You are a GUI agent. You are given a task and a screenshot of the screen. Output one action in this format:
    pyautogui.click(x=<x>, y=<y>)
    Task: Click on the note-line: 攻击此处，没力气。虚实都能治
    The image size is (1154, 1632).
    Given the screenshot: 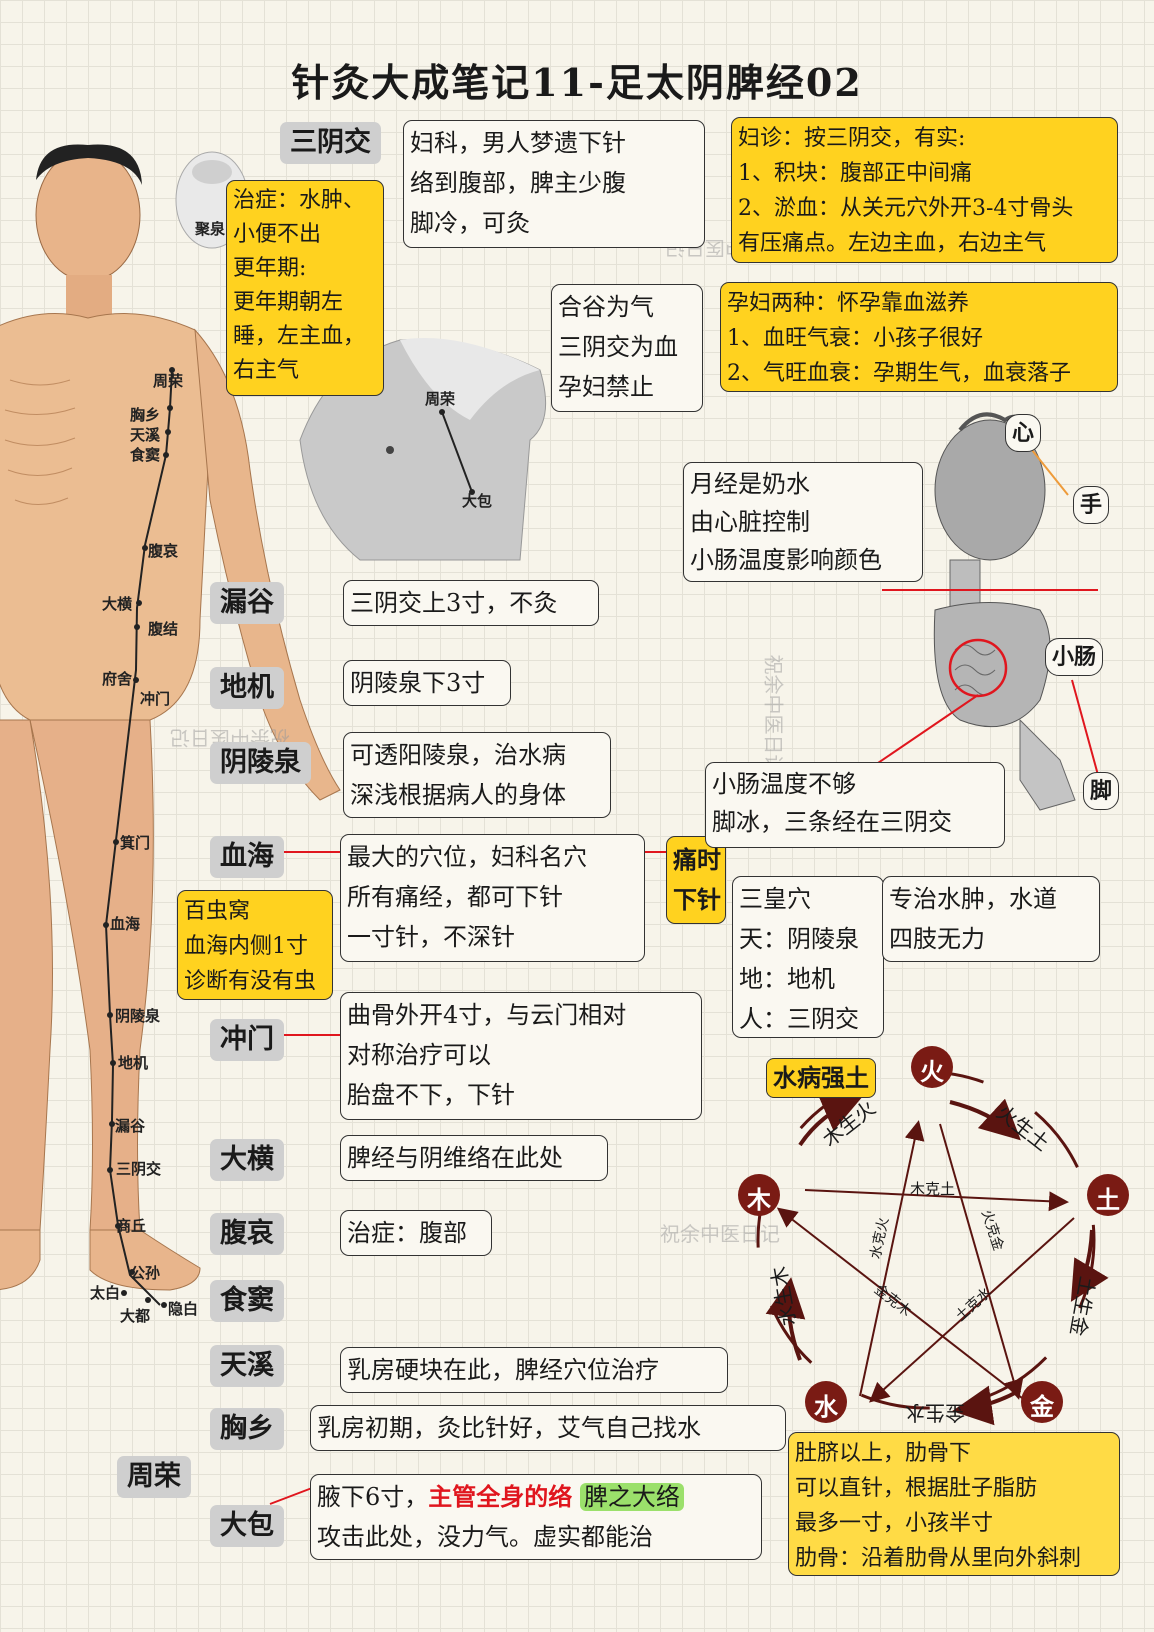 What is the action you would take?
    pyautogui.click(x=485, y=1537)
    